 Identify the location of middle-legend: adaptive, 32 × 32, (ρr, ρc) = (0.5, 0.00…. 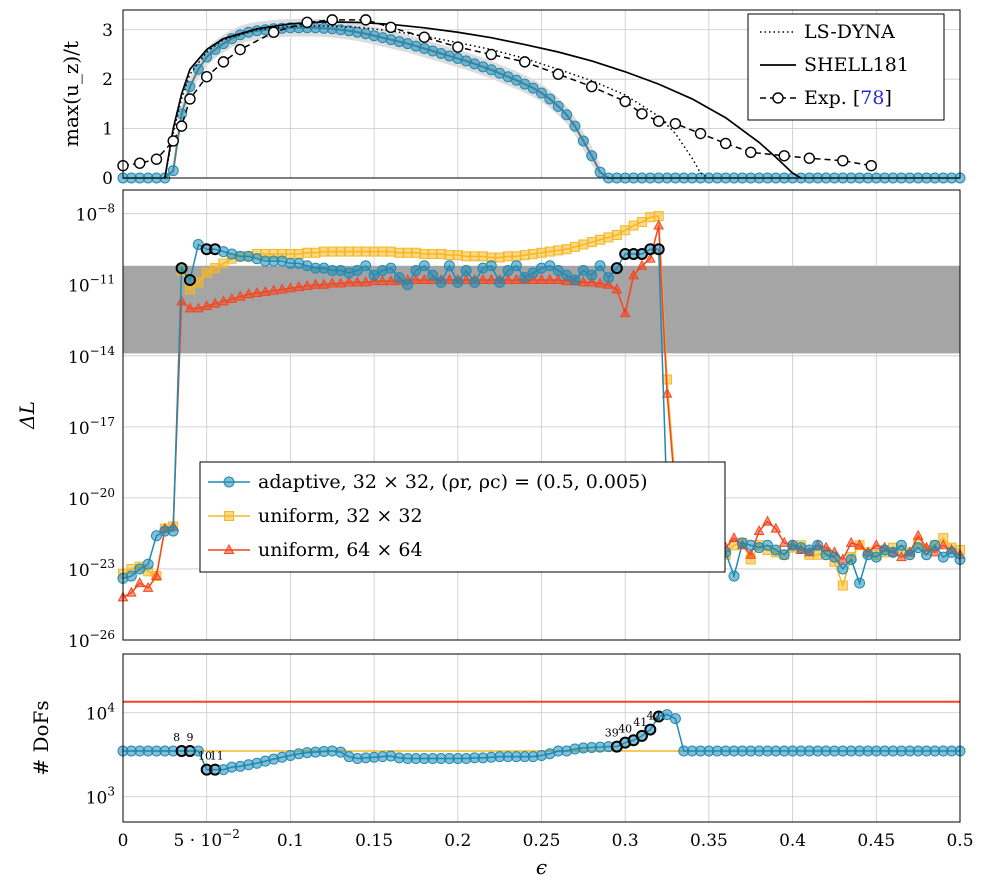
(462, 517).